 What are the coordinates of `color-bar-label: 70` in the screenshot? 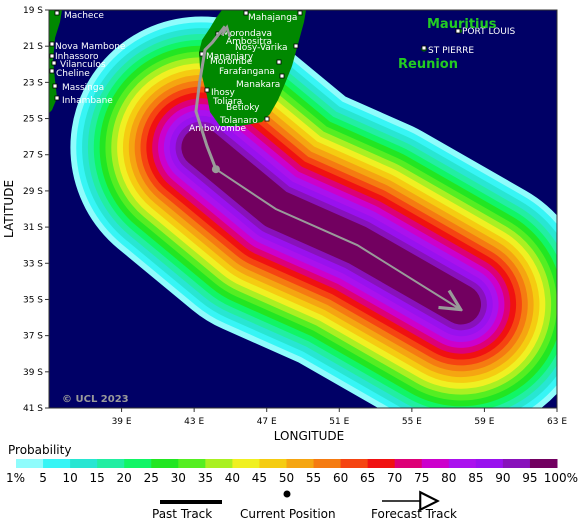 It's located at (394, 478).